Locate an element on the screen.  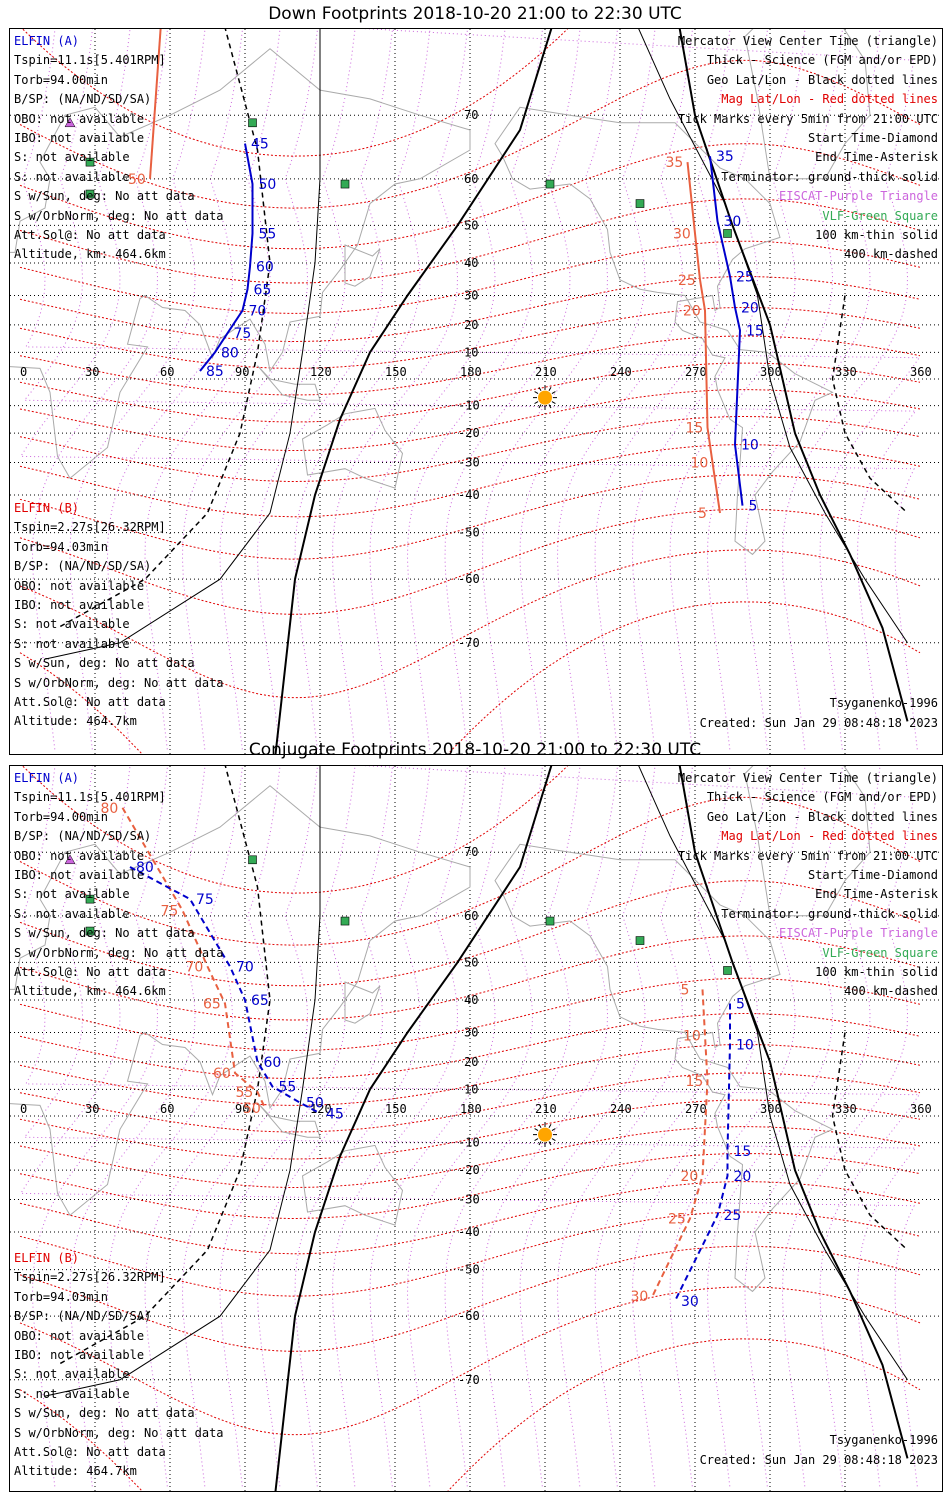
lat-tick-label: -40 is located at coordinates (469, 1232).